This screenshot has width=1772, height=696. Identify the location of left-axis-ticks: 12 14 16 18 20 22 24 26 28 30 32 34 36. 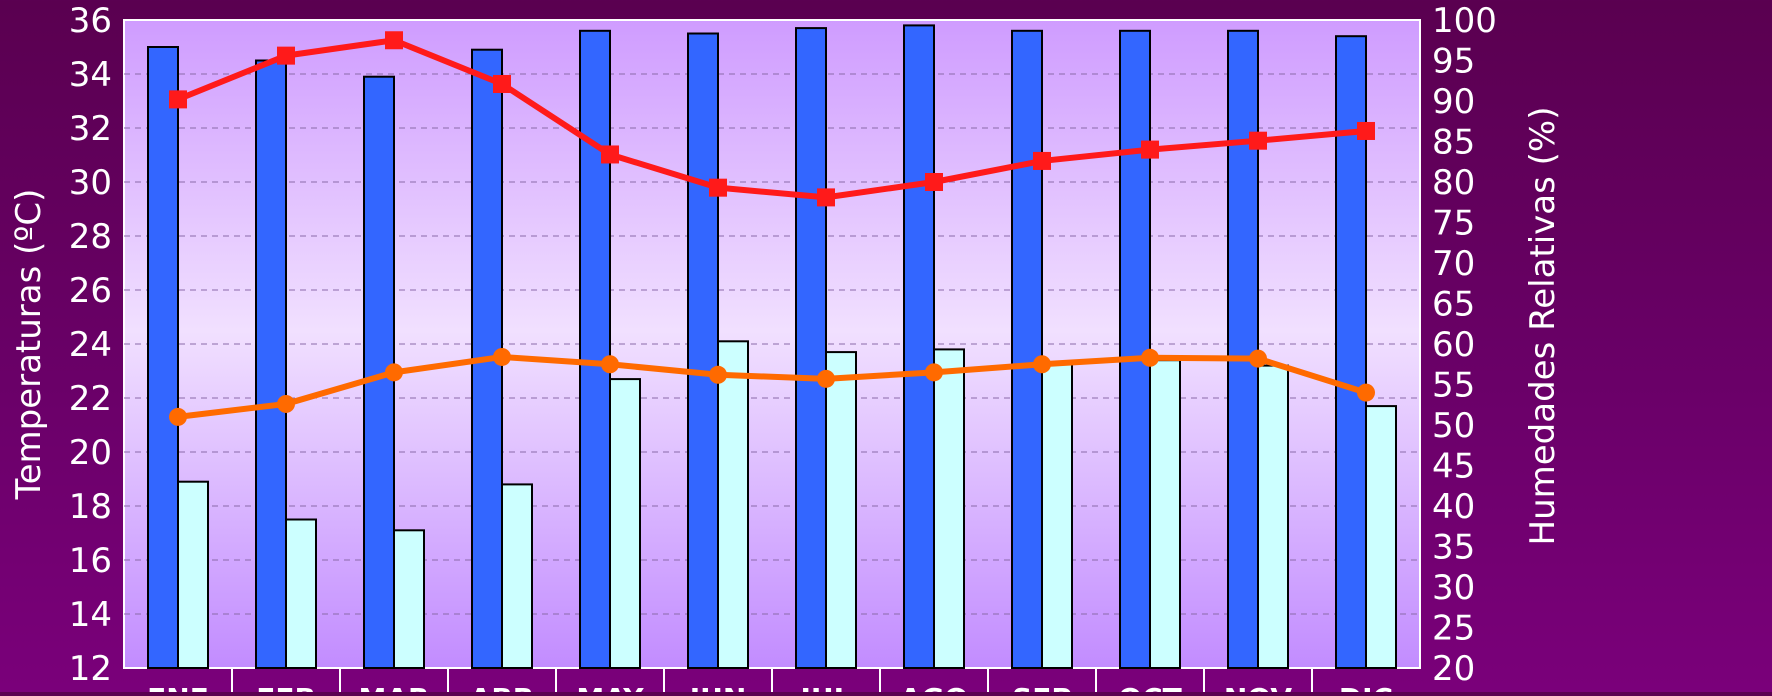
(90, 345).